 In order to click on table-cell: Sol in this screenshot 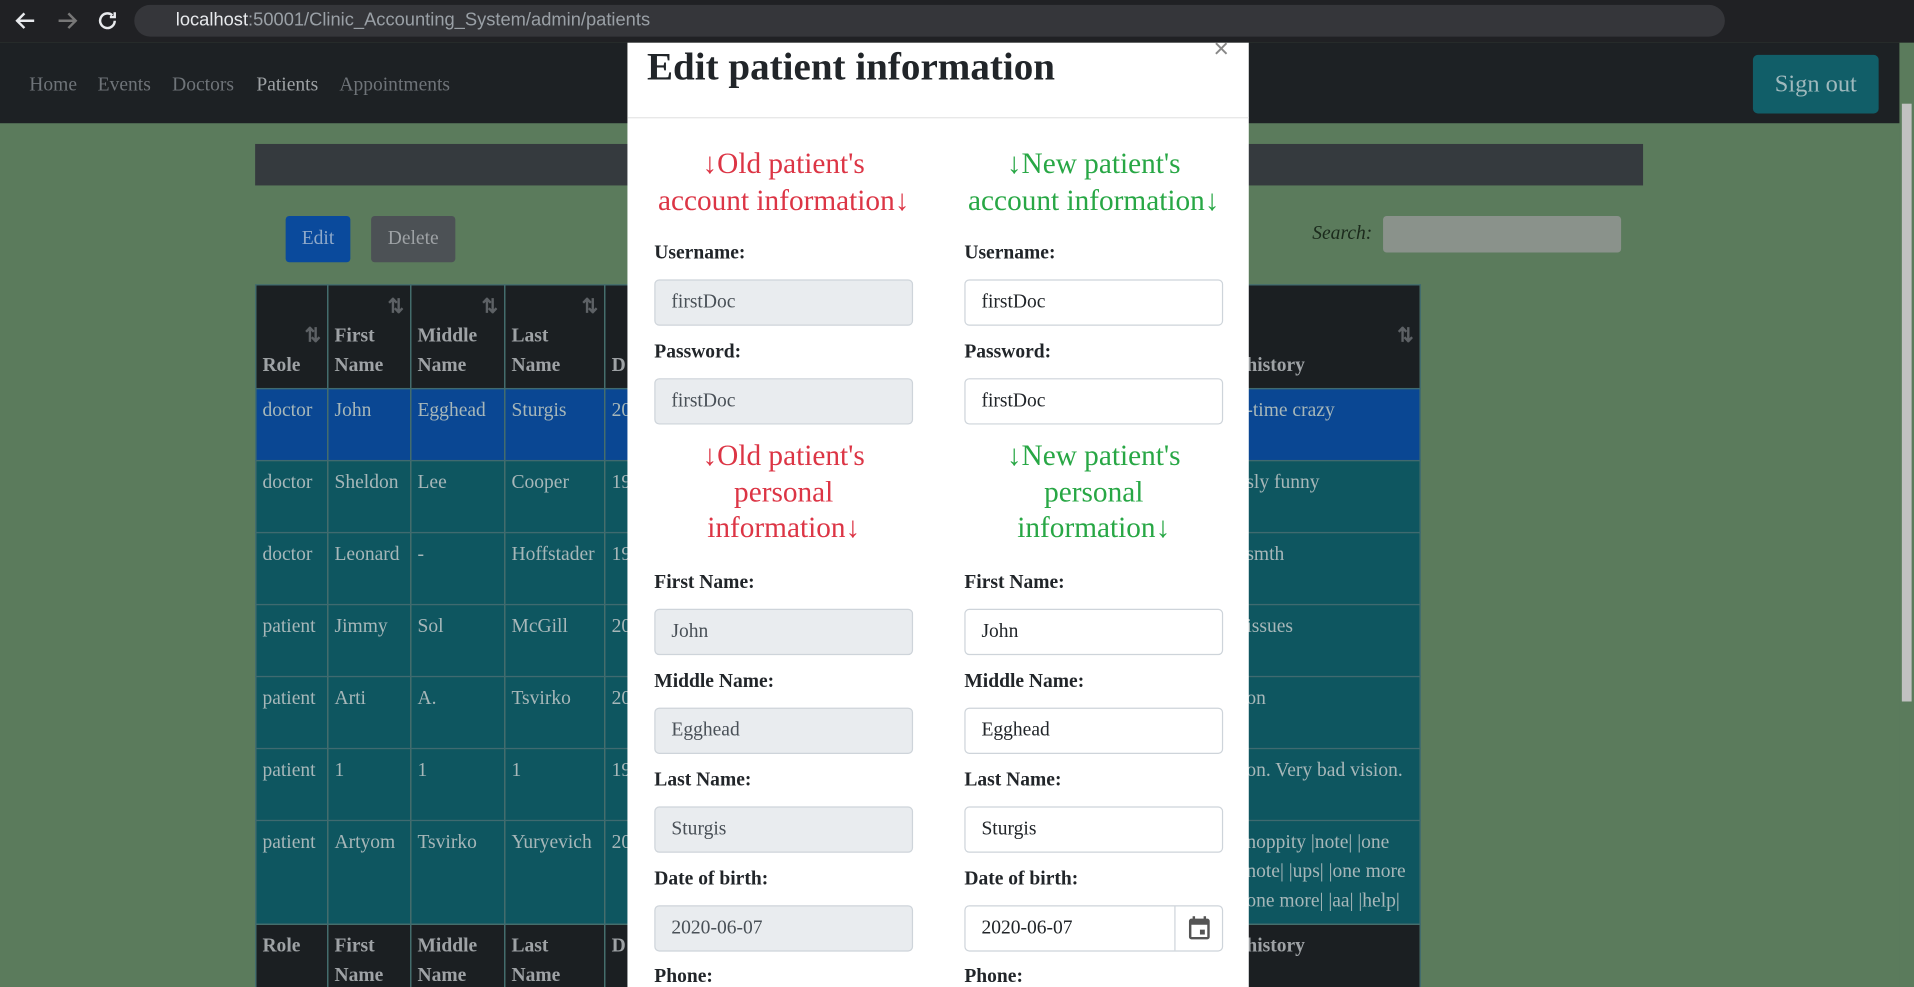, I will do `click(458, 640)`.